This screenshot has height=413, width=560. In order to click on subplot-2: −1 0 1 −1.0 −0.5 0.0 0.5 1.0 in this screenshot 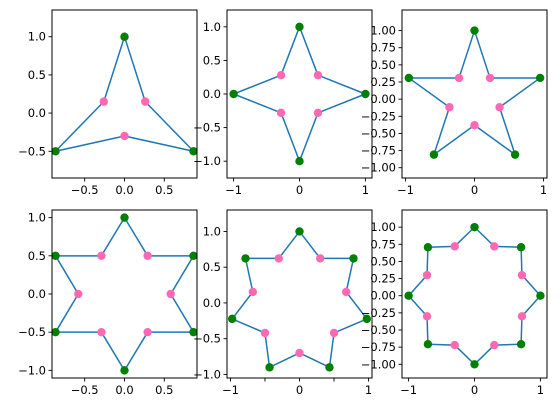, I will do `click(283, 103)`.